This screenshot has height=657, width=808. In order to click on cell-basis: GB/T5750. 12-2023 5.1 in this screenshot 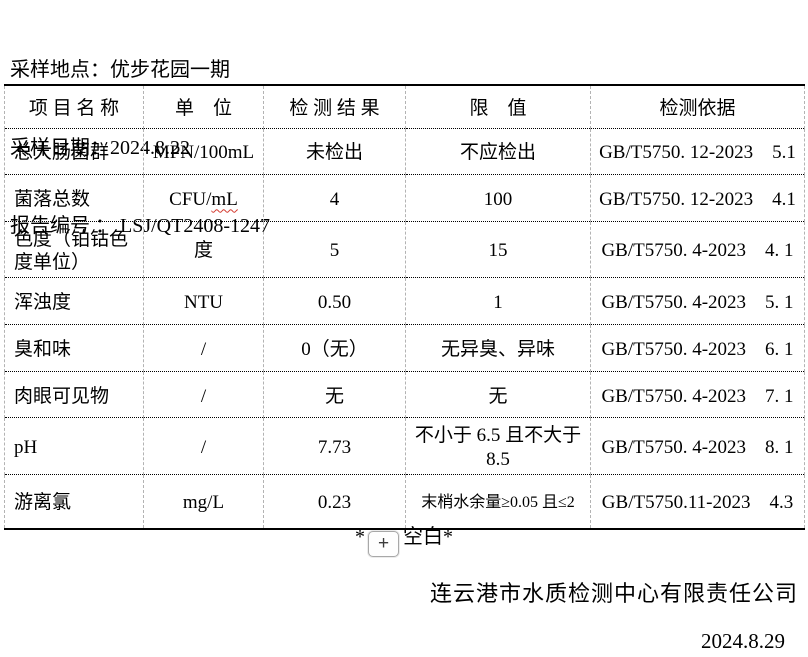, I will do `click(697, 151)`.